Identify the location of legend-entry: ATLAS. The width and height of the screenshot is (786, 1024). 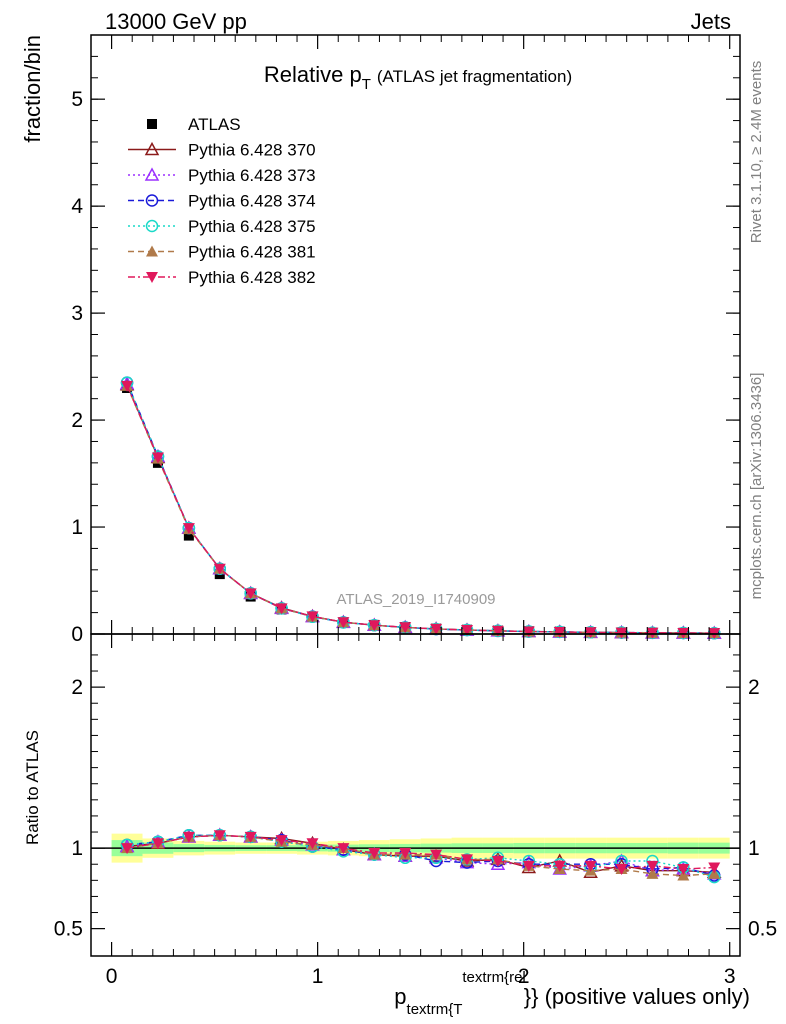
(194, 124).